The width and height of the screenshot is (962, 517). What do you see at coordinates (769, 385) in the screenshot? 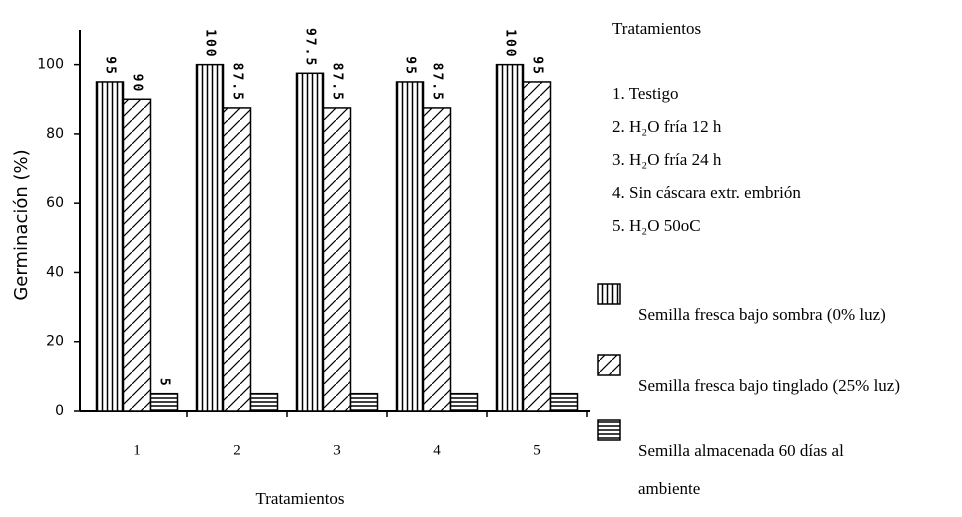
I see `legend-label: Semilla fresca bajo tinglado (25% luz)` at bounding box center [769, 385].